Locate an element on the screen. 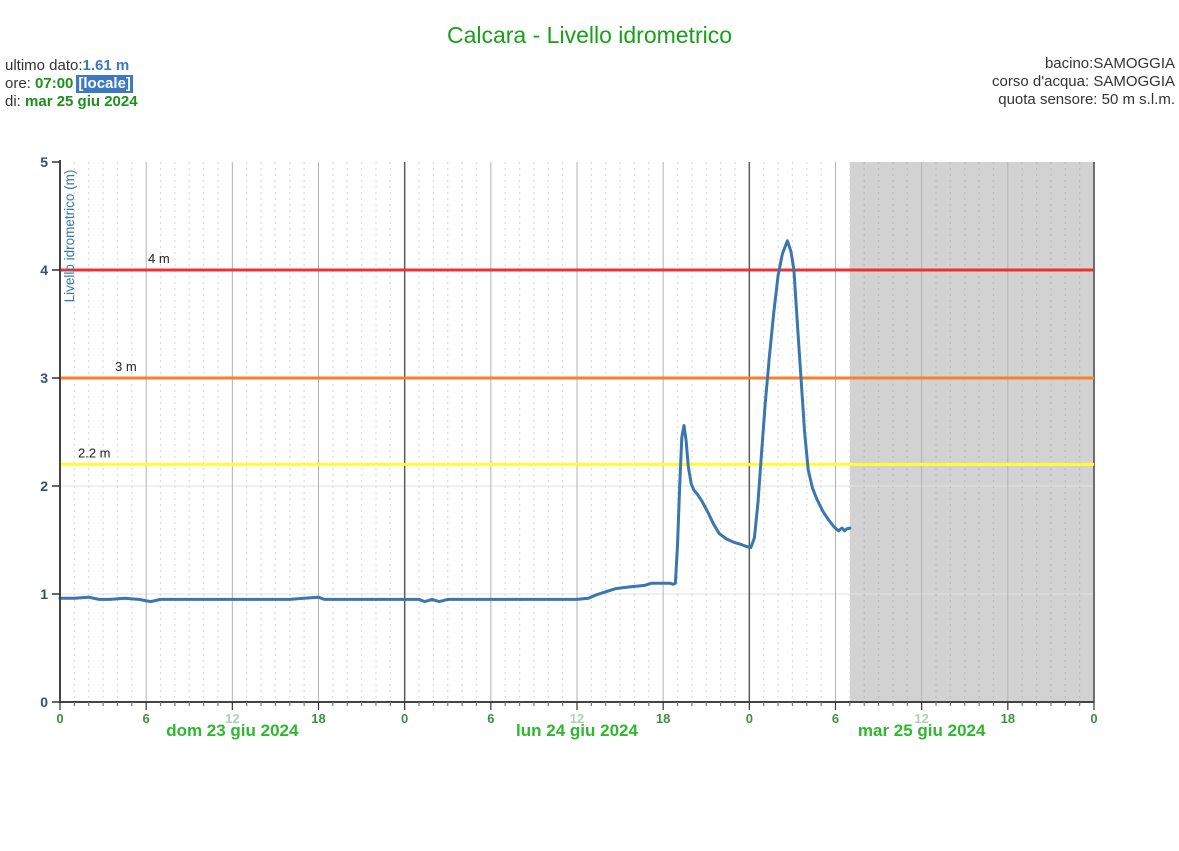 Image resolution: width=1179 pixels, height=851 pixels. last-date-row: di: mar 25 giu 2024 is located at coordinates (71, 102).